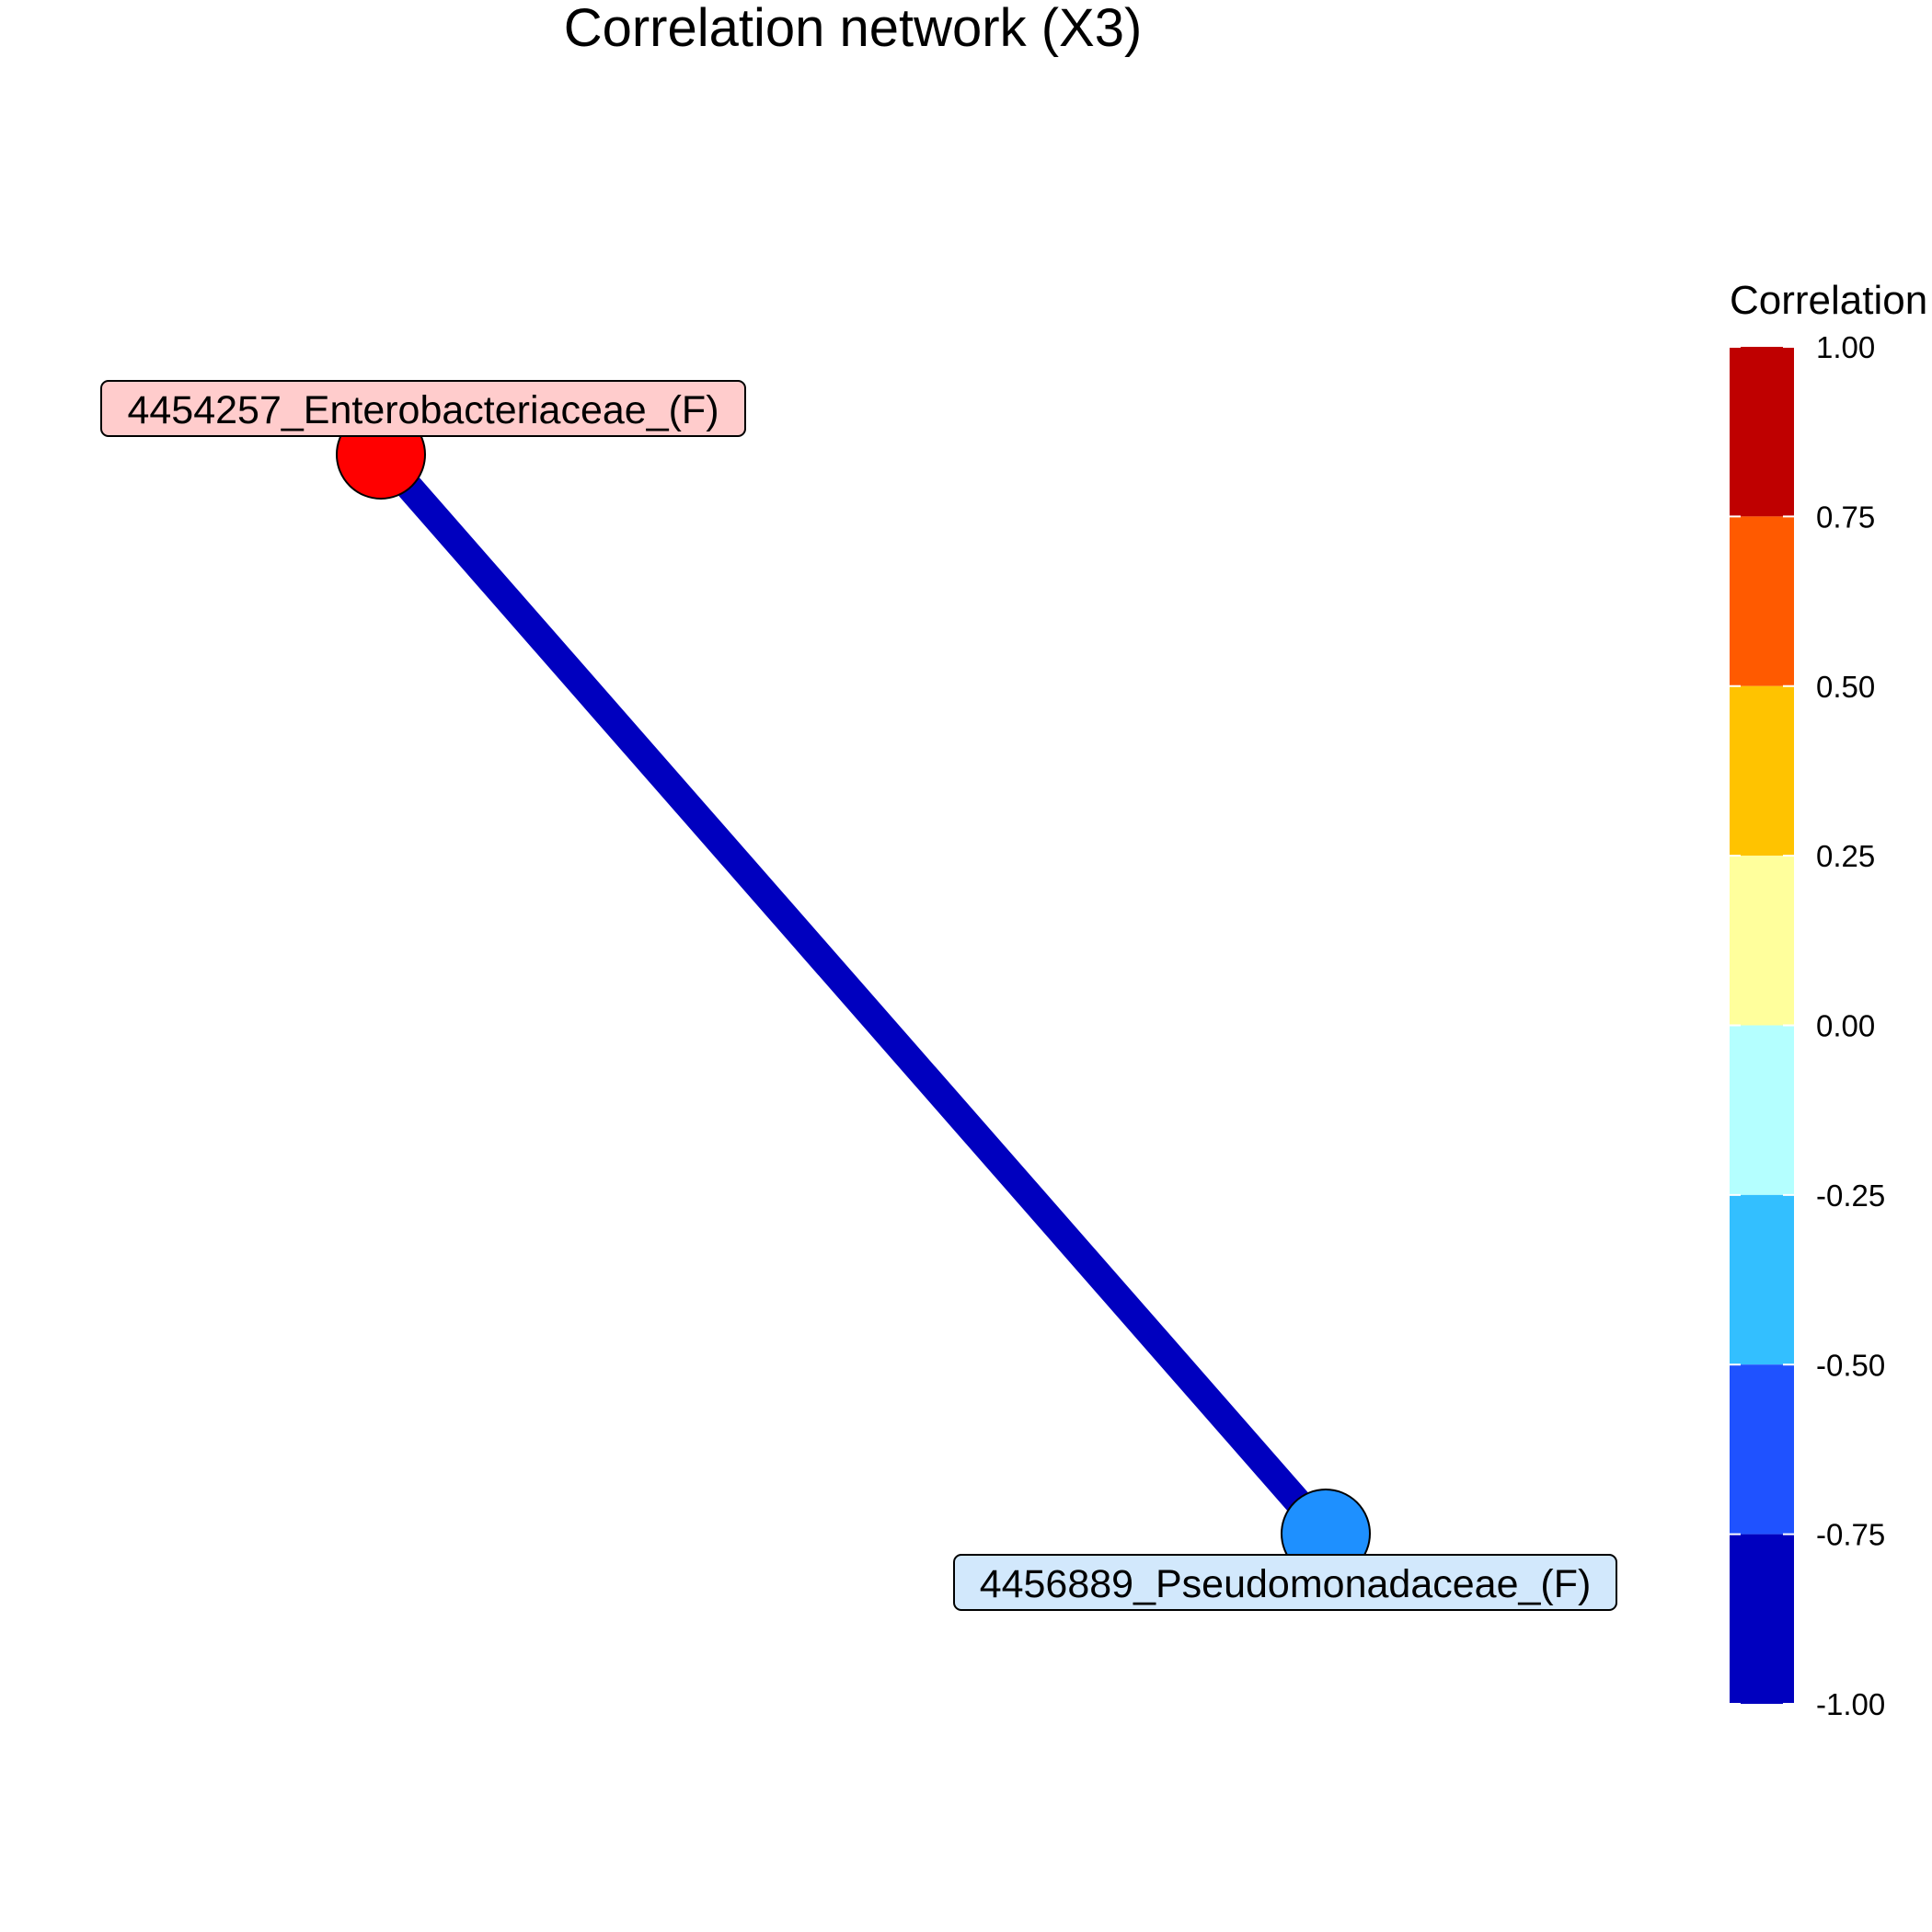 This screenshot has height=1932, width=1932. Describe the element at coordinates (1845, 687) in the screenshot. I see `legend-tick-label: 0.50` at that location.